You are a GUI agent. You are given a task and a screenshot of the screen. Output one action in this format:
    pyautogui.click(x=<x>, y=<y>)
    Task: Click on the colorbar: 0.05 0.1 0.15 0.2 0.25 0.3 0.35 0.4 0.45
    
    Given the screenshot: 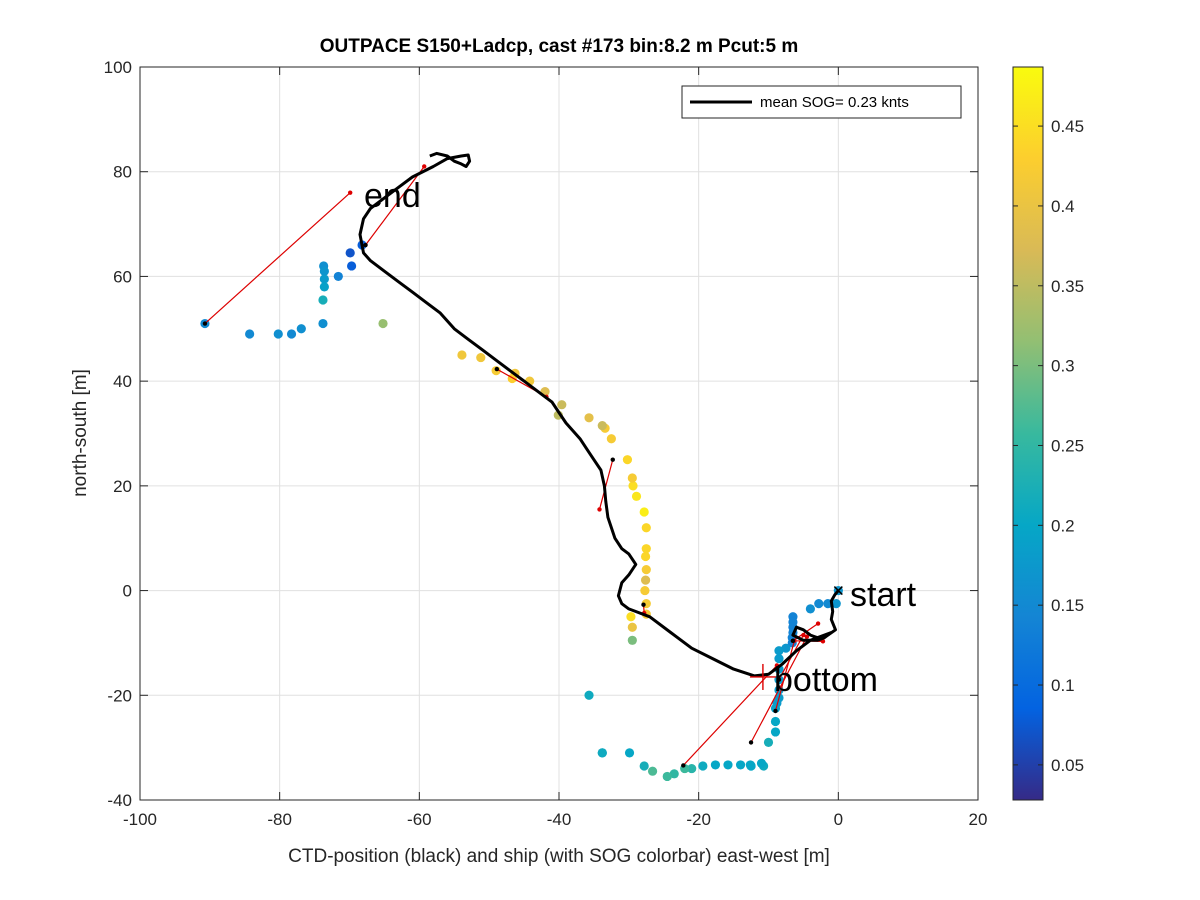 What is the action you would take?
    pyautogui.click(x=1048, y=433)
    